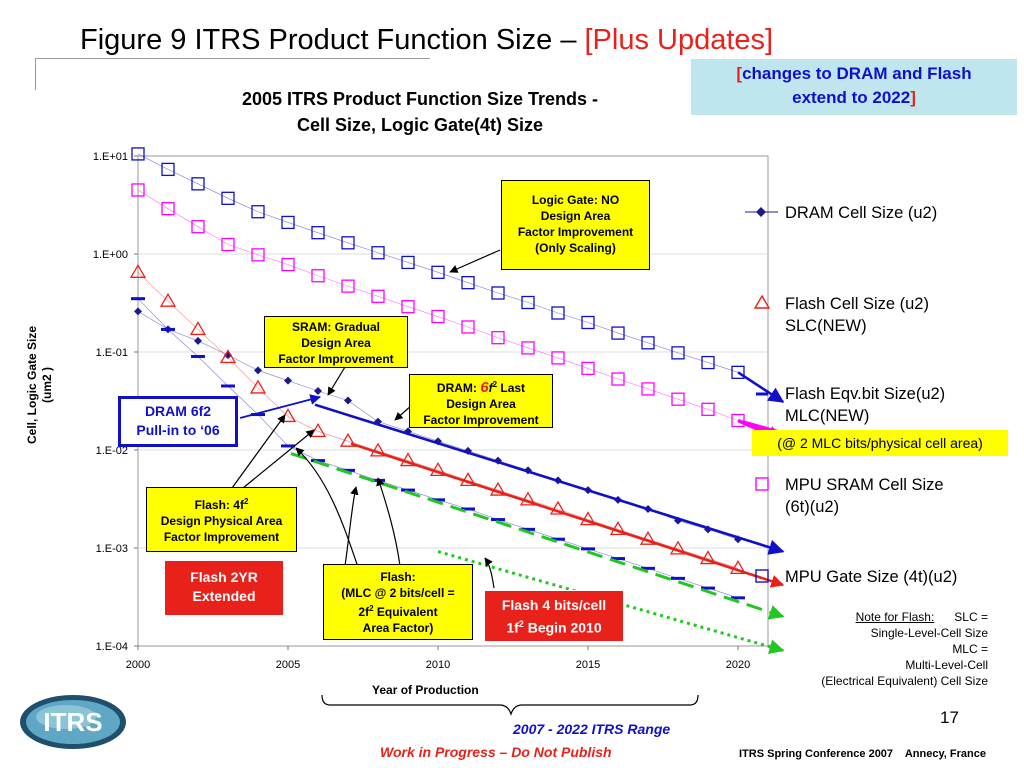  Describe the element at coordinates (762, 576) in the screenshot. I see `legend-square-blue-icon` at that location.